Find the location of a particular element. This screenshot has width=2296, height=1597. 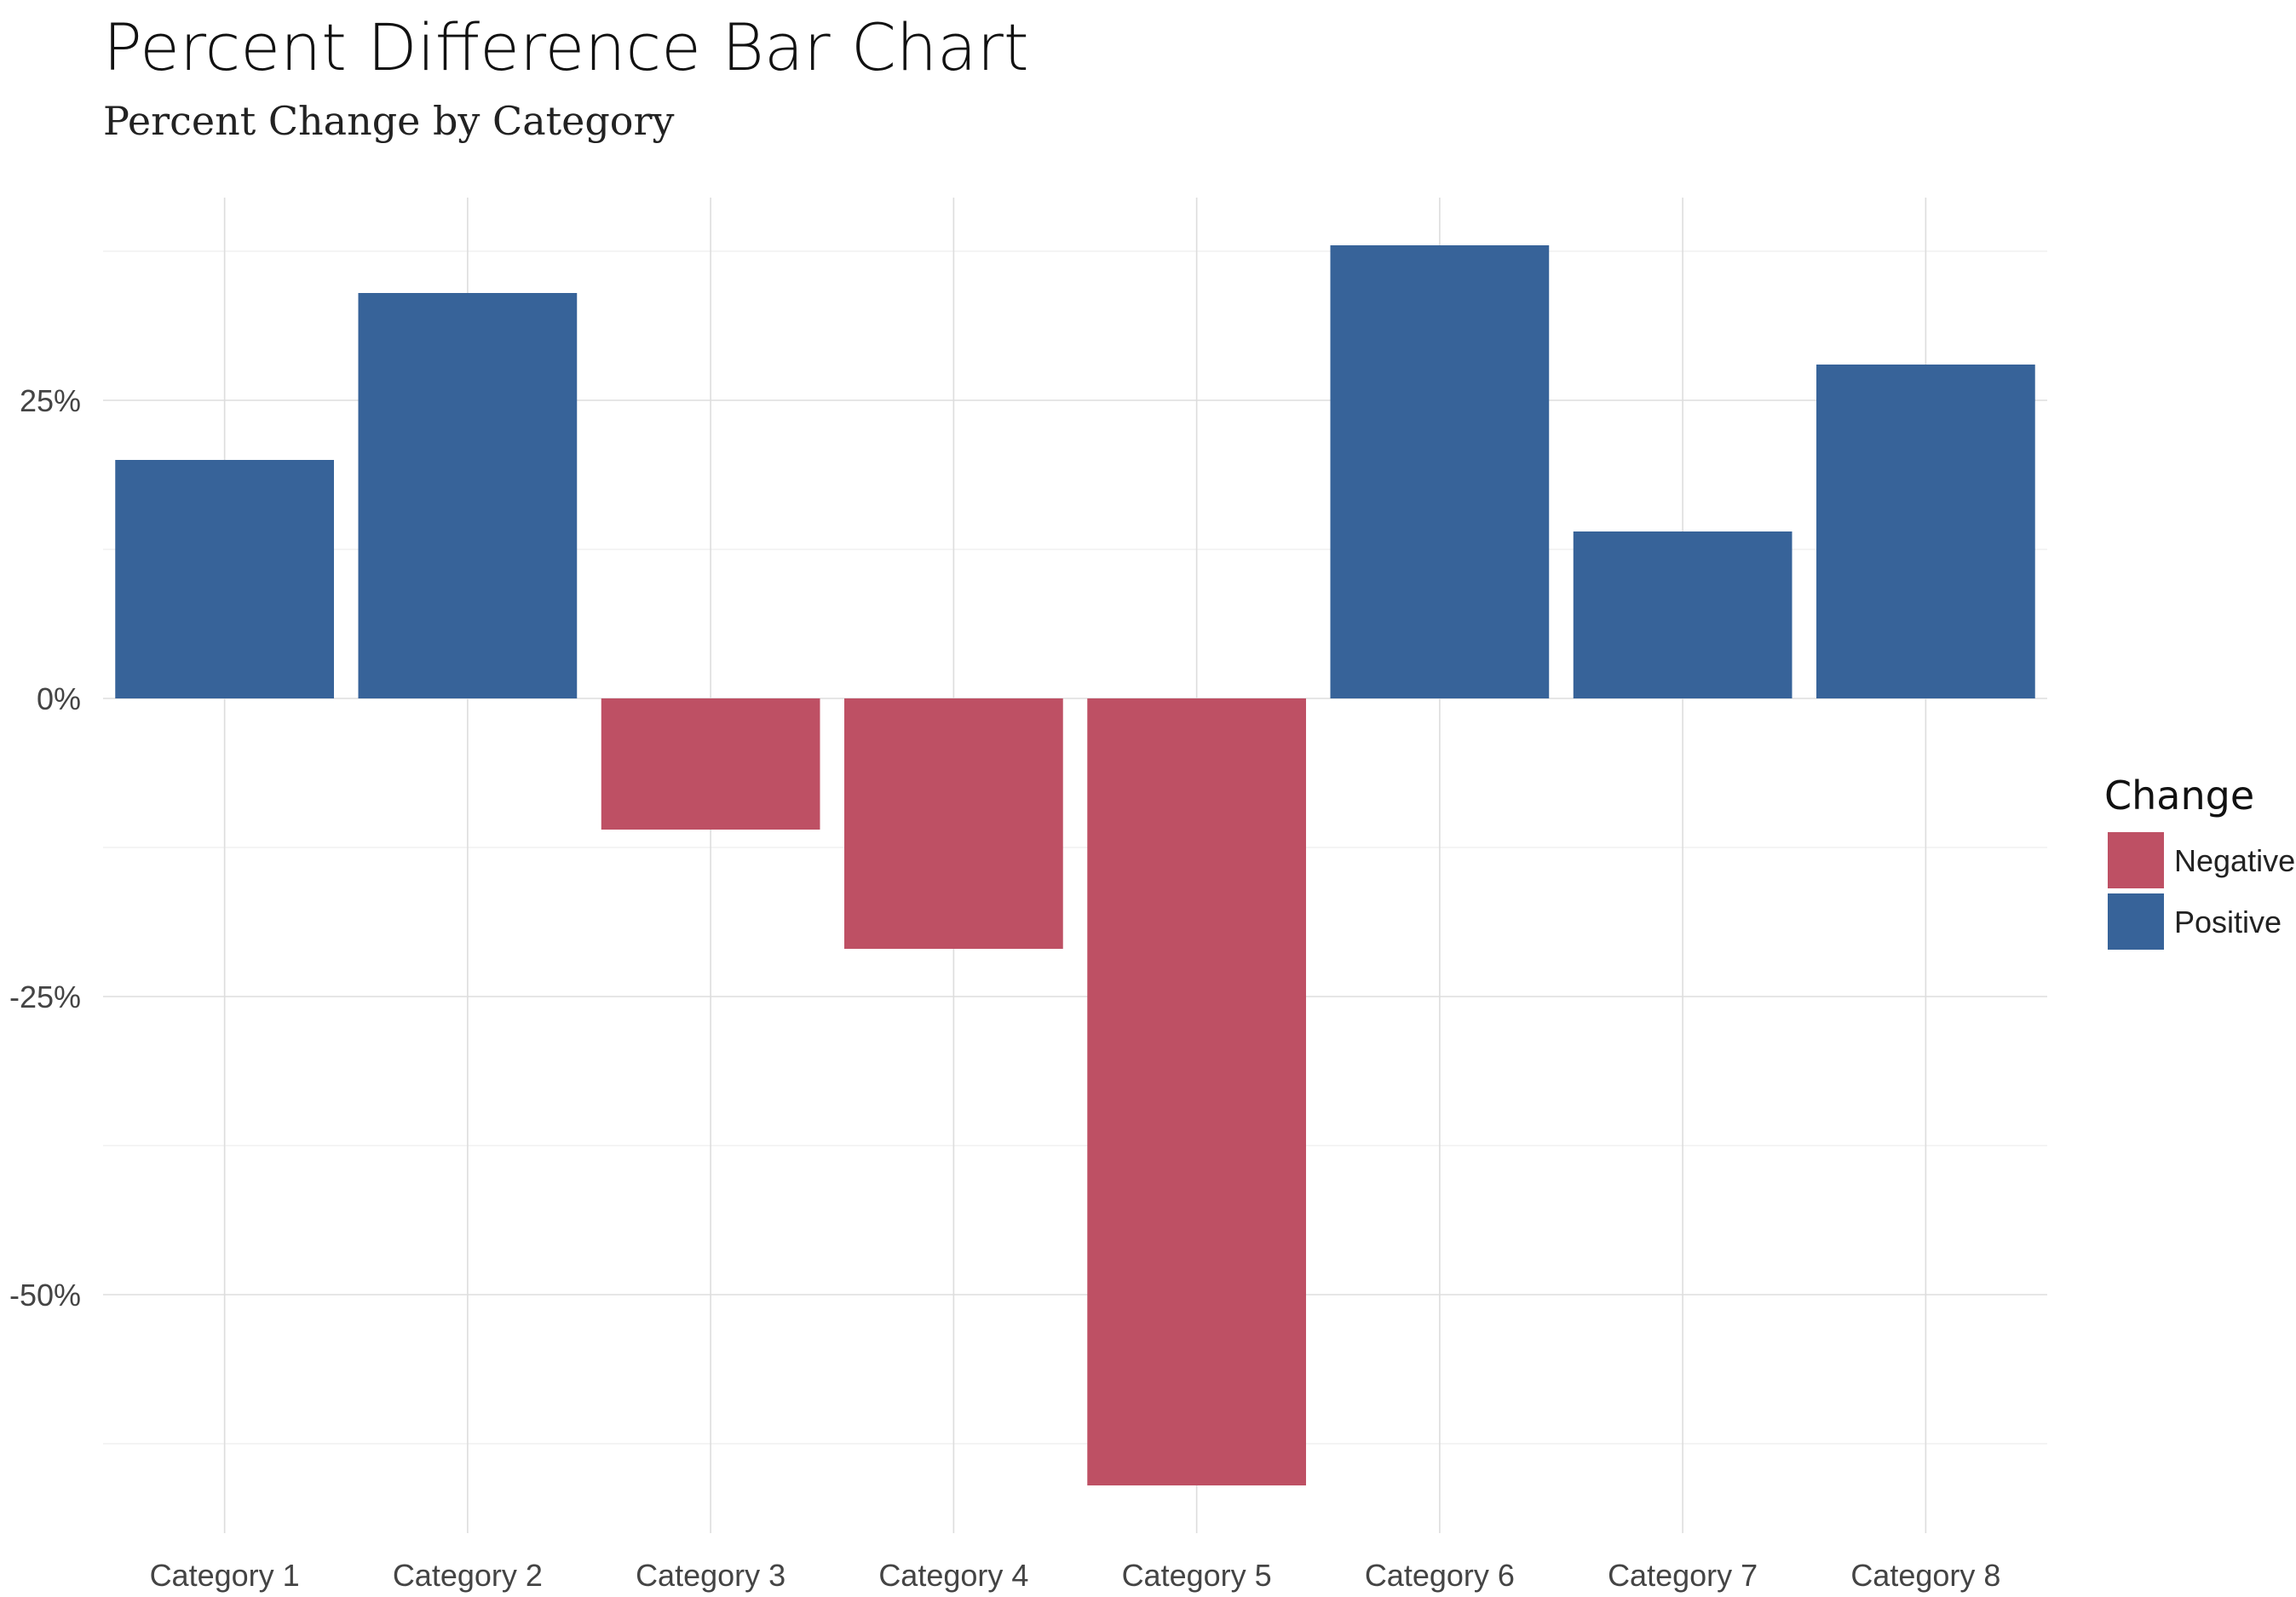

y-axis: 25% 0% -25% -50% is located at coordinates (45, 848).